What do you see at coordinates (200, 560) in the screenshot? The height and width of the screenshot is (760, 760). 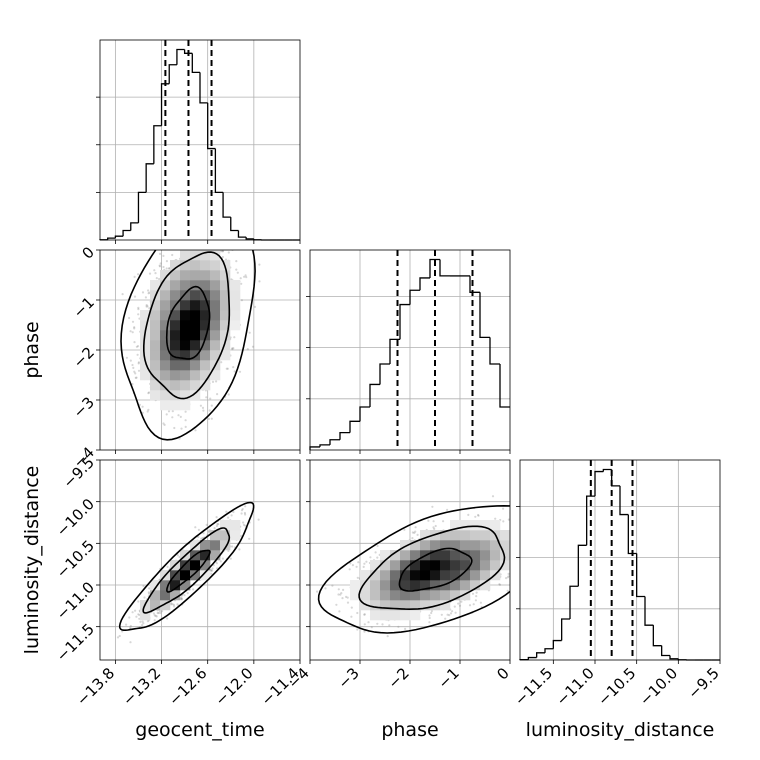 I see `joint-plot-area` at bounding box center [200, 560].